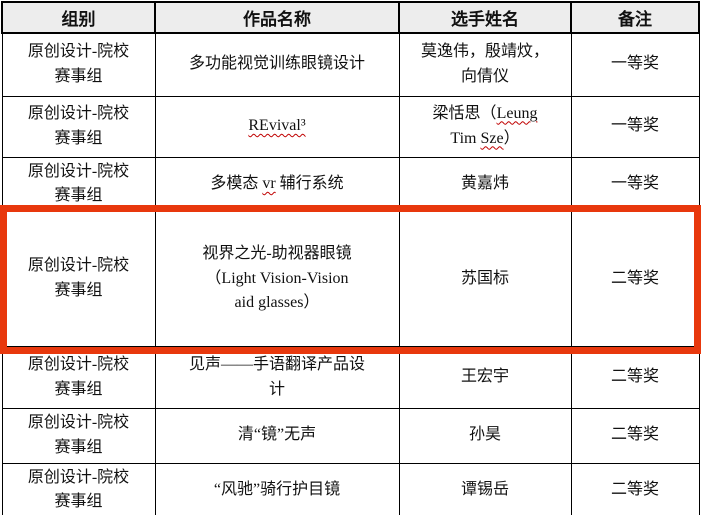 This screenshot has height=515, width=704. I want to click on header-cell-3: 备注, so click(635, 17).